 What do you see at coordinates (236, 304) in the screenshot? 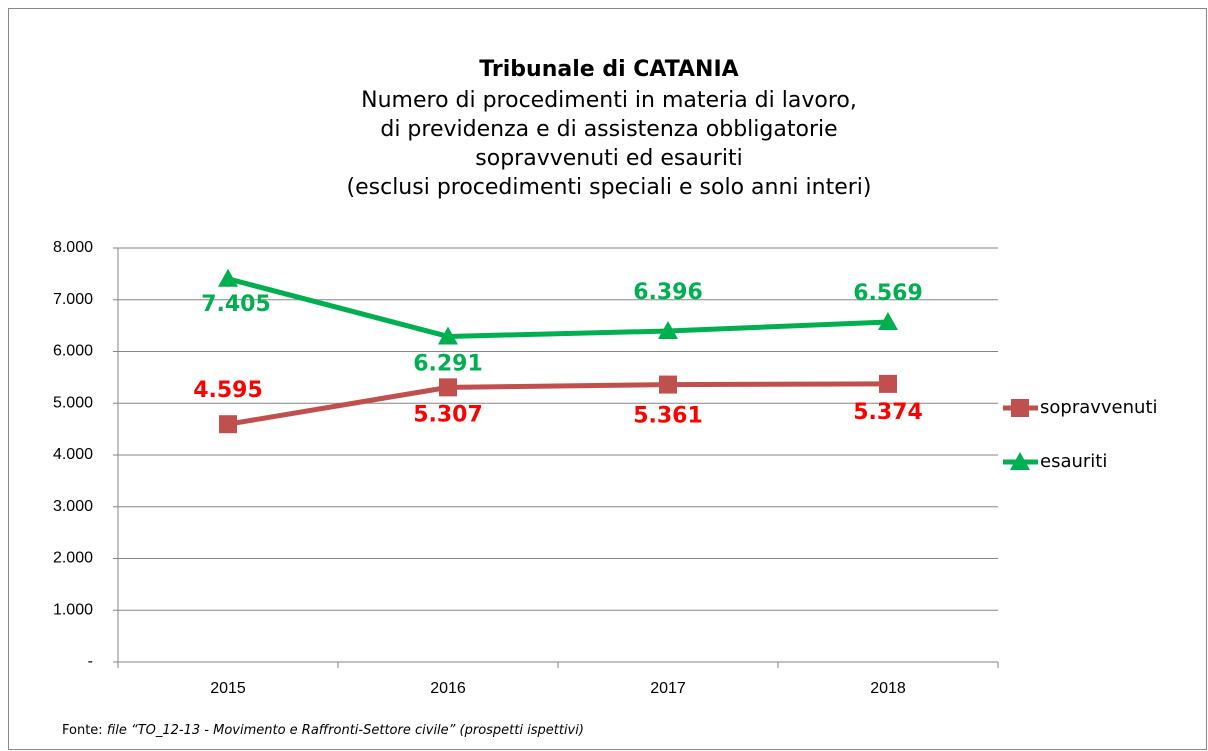
I see `data-label: 7.405` at bounding box center [236, 304].